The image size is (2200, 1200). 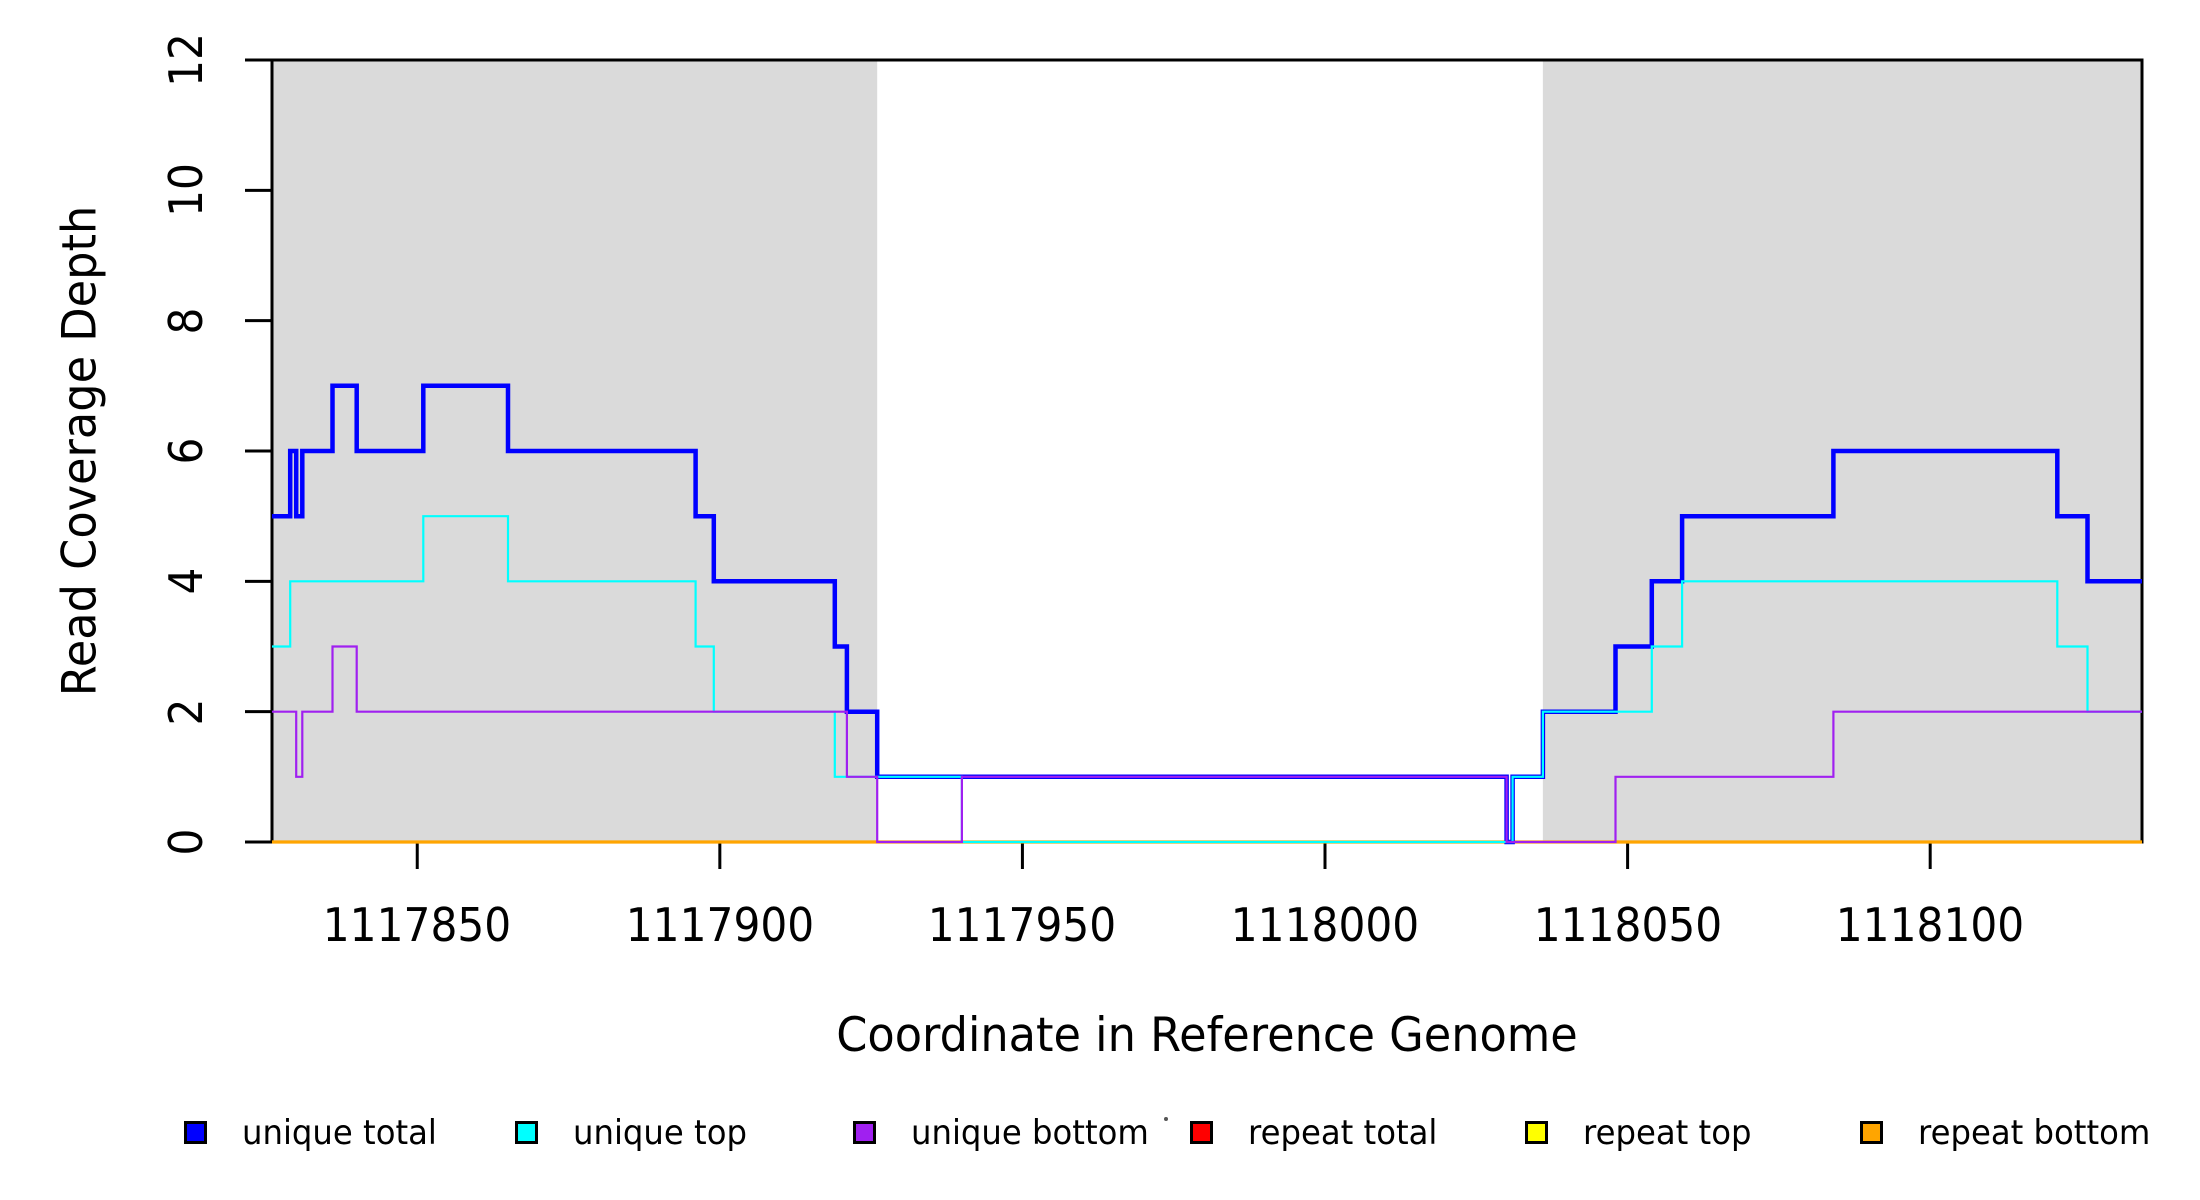 I want to click on legend-label-unique-top: unique top, so click(x=660, y=1133).